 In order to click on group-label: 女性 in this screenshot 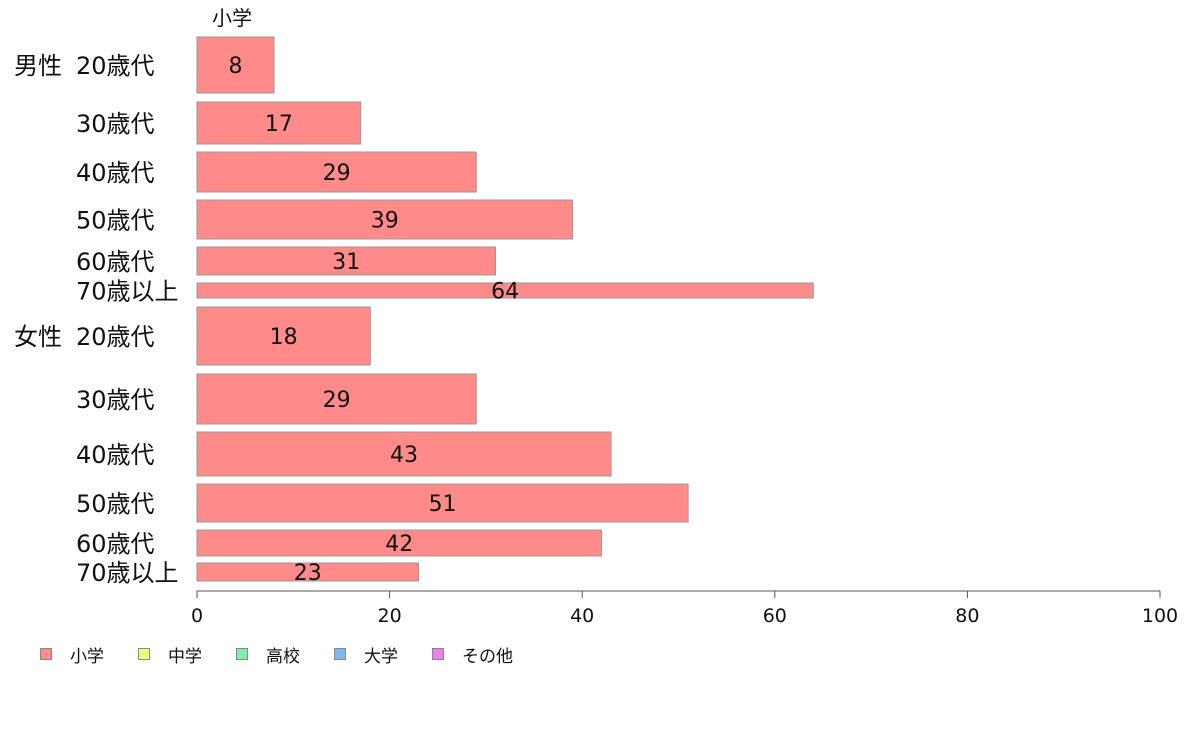, I will do `click(38, 337)`.